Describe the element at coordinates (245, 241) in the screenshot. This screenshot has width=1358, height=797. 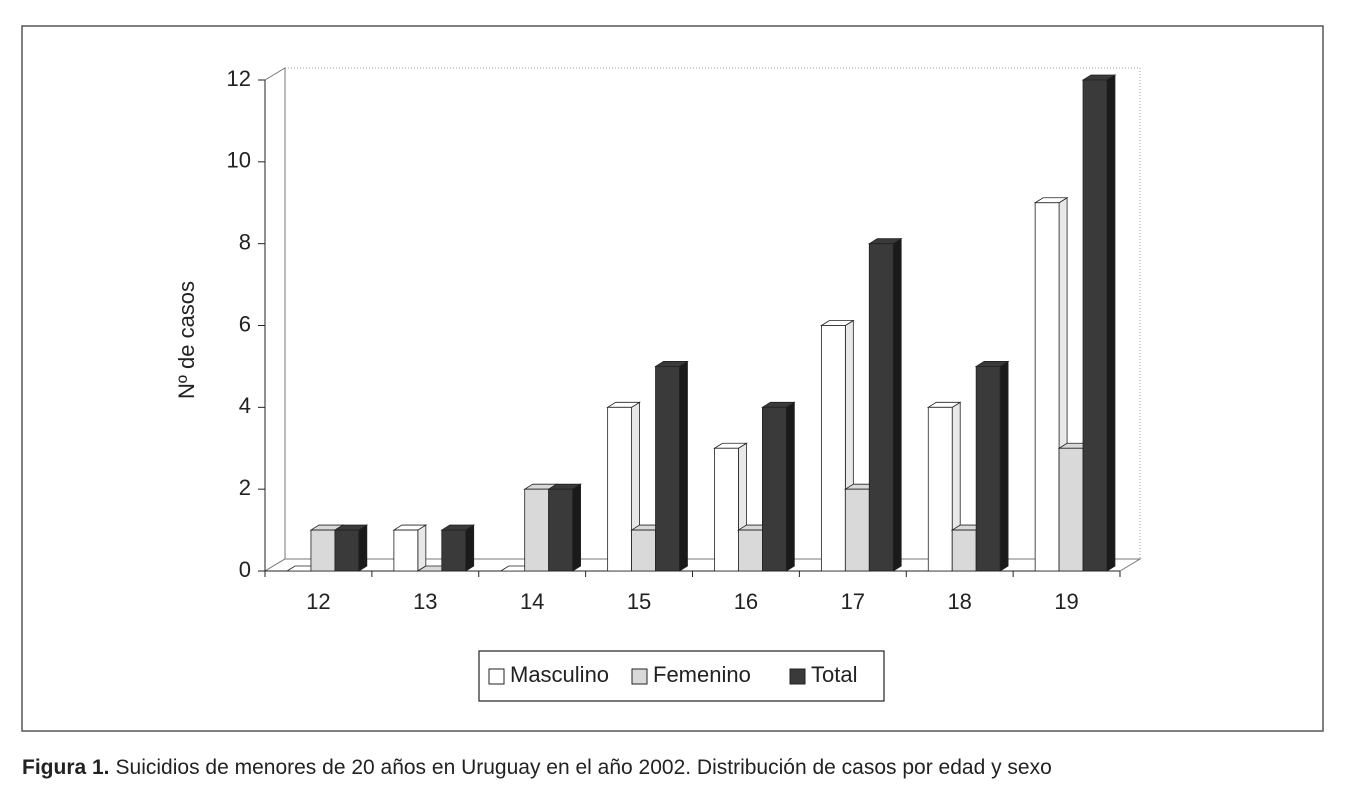
I see `y-tick-label: 8` at that location.